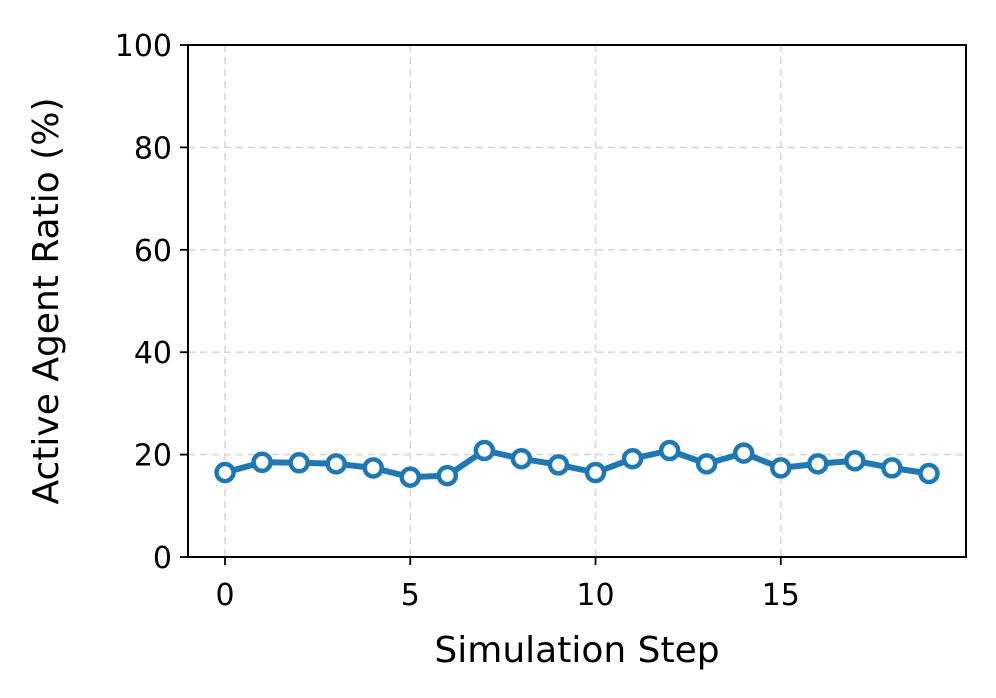 This screenshot has height=698, width=996. What do you see at coordinates (143, 46) in the screenshot?
I see `y-tick-label: 100` at bounding box center [143, 46].